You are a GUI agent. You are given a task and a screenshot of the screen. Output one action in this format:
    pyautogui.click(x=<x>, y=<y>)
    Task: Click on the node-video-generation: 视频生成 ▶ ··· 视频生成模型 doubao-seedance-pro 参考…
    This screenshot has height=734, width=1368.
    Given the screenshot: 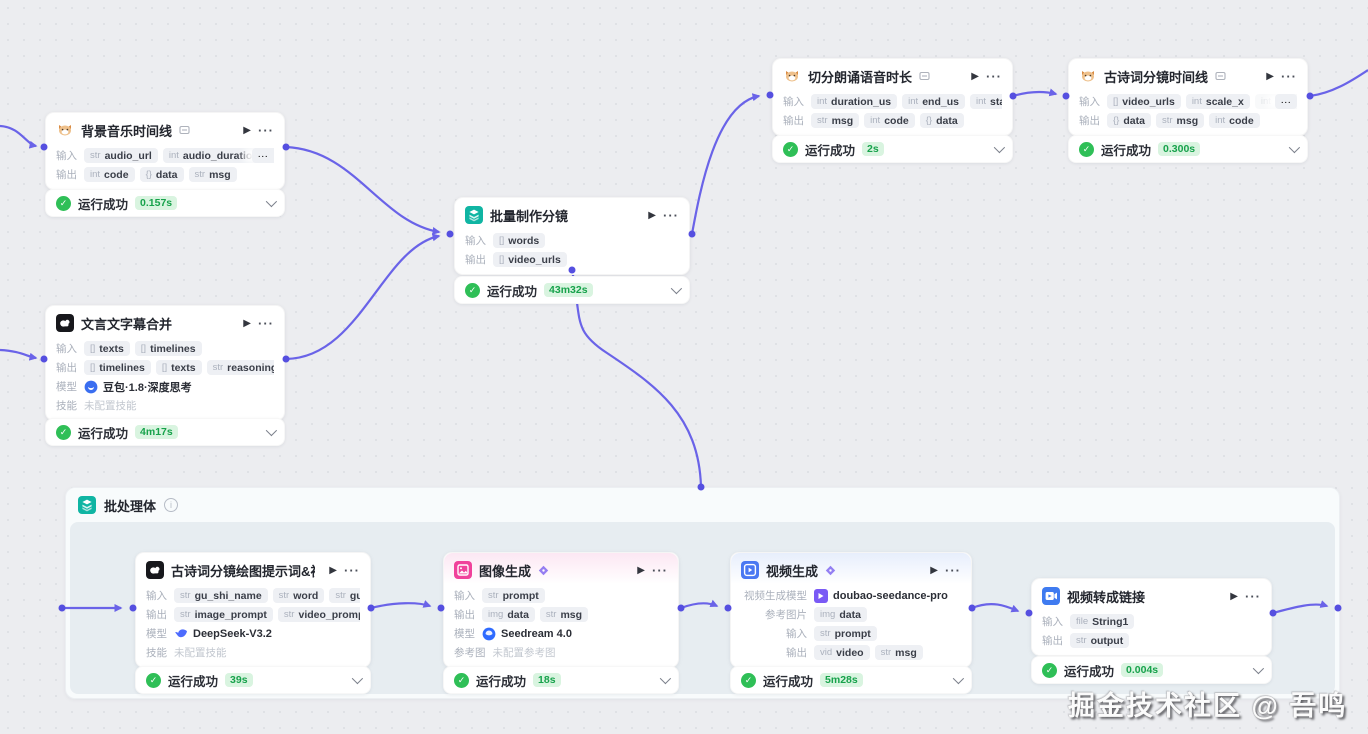 What is the action you would take?
    pyautogui.click(x=851, y=610)
    